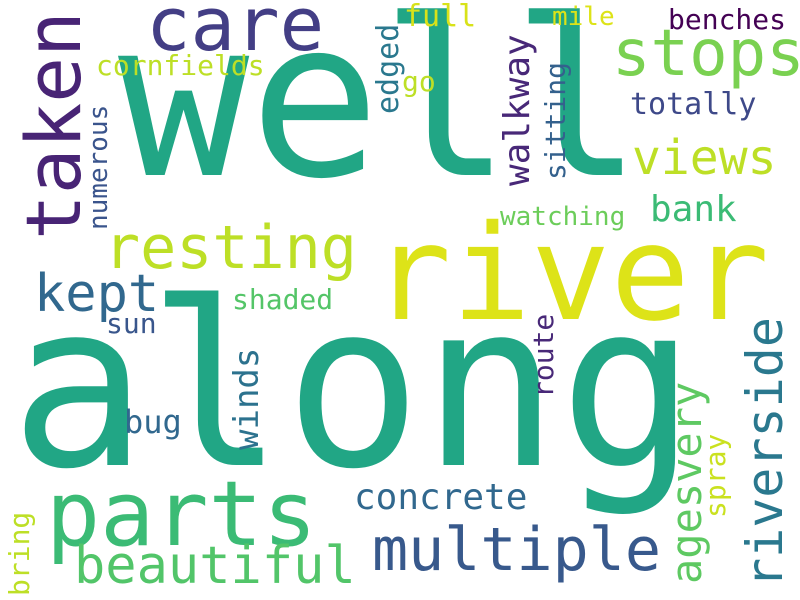 This screenshot has width=800, height=600. Describe the element at coordinates (283, 299) in the screenshot. I see `word-shaded: shaded` at that location.